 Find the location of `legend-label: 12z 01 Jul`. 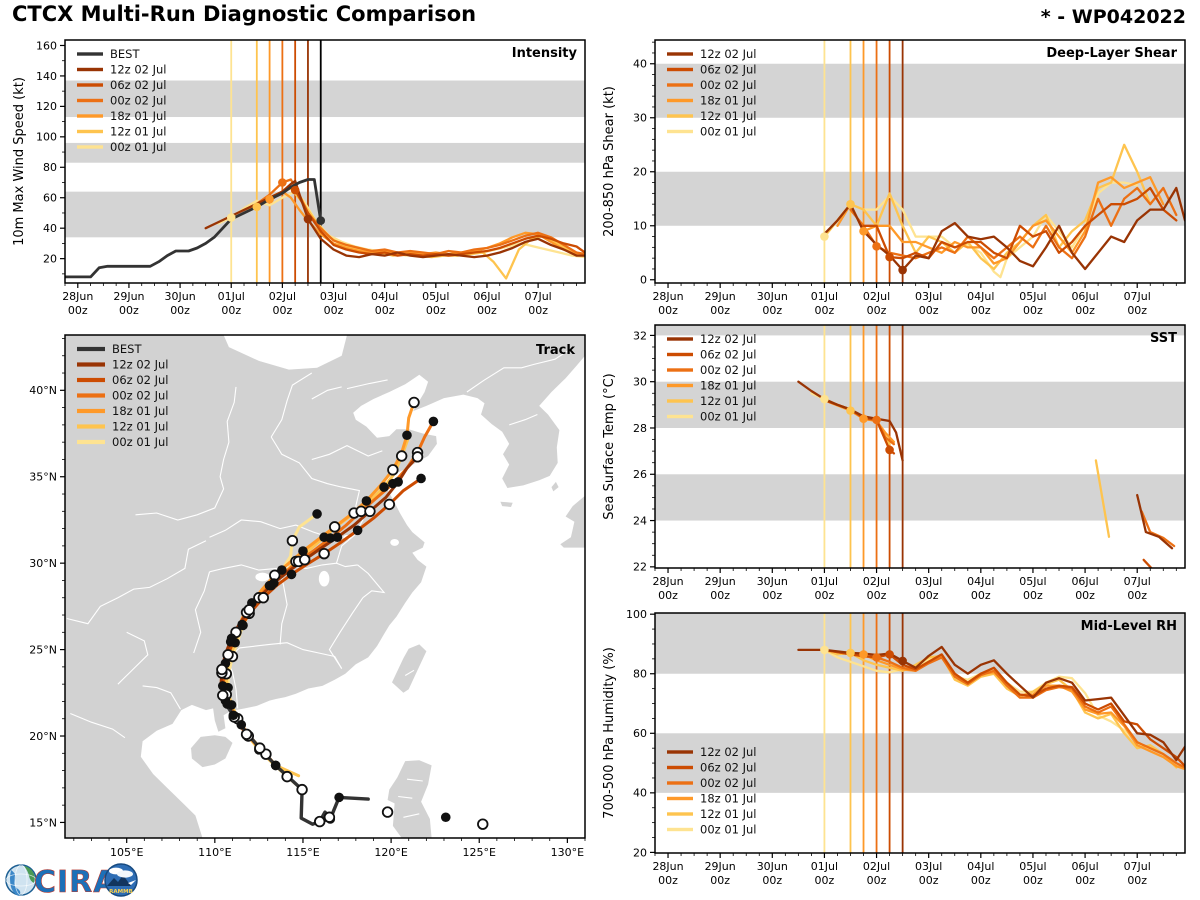

legend-label: 12z 01 Jul is located at coordinates (728, 401).